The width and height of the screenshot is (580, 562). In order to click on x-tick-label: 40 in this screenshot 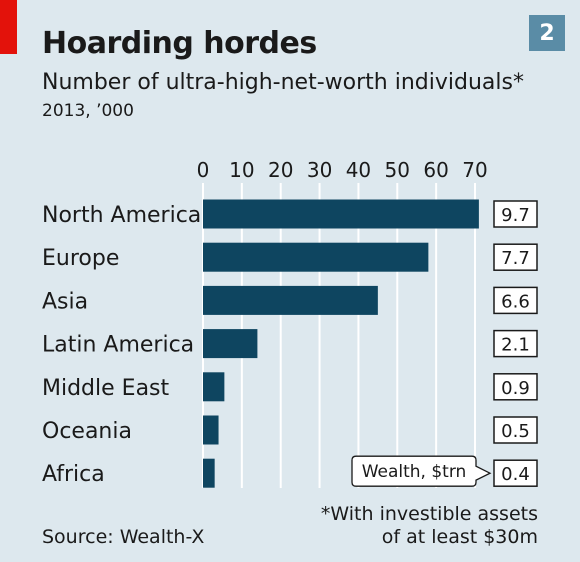, I will do `click(358, 170)`.